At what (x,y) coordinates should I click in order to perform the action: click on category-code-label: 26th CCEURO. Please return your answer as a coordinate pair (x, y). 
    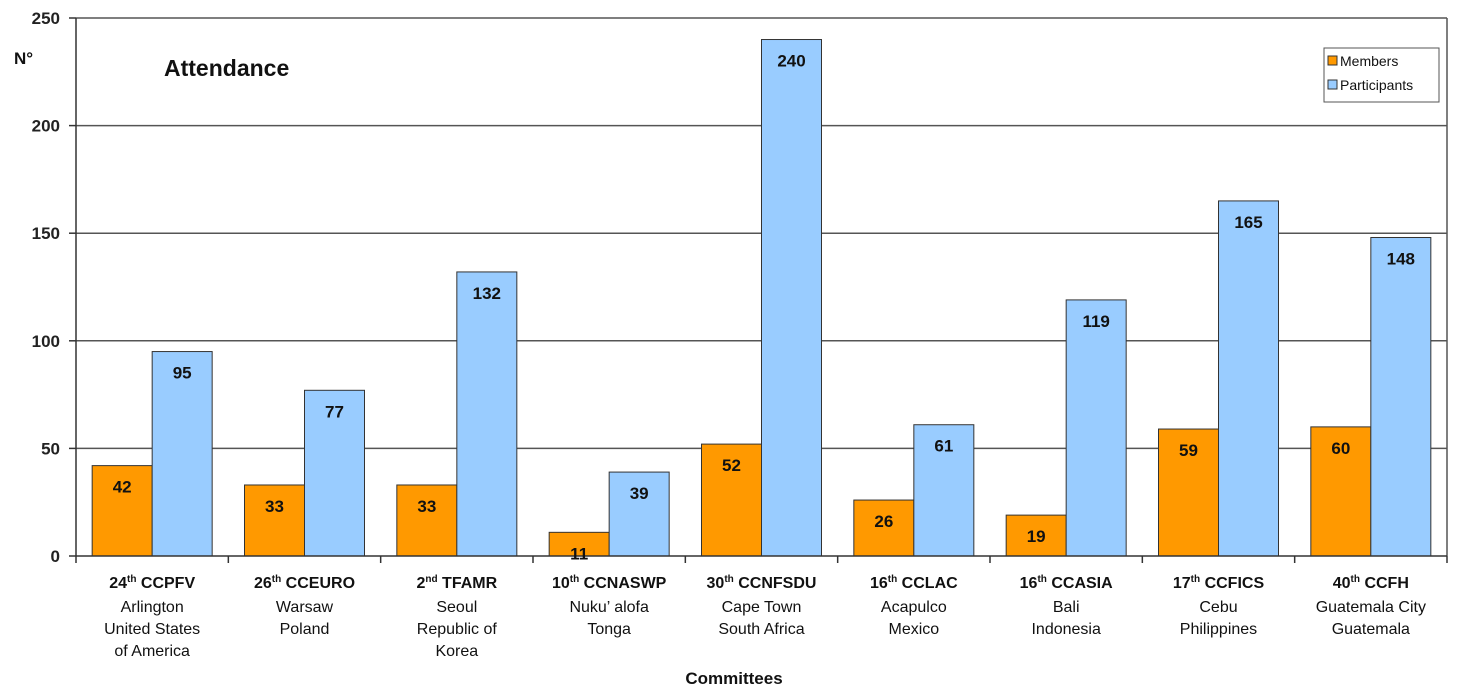
    Looking at the image, I should click on (304, 583).